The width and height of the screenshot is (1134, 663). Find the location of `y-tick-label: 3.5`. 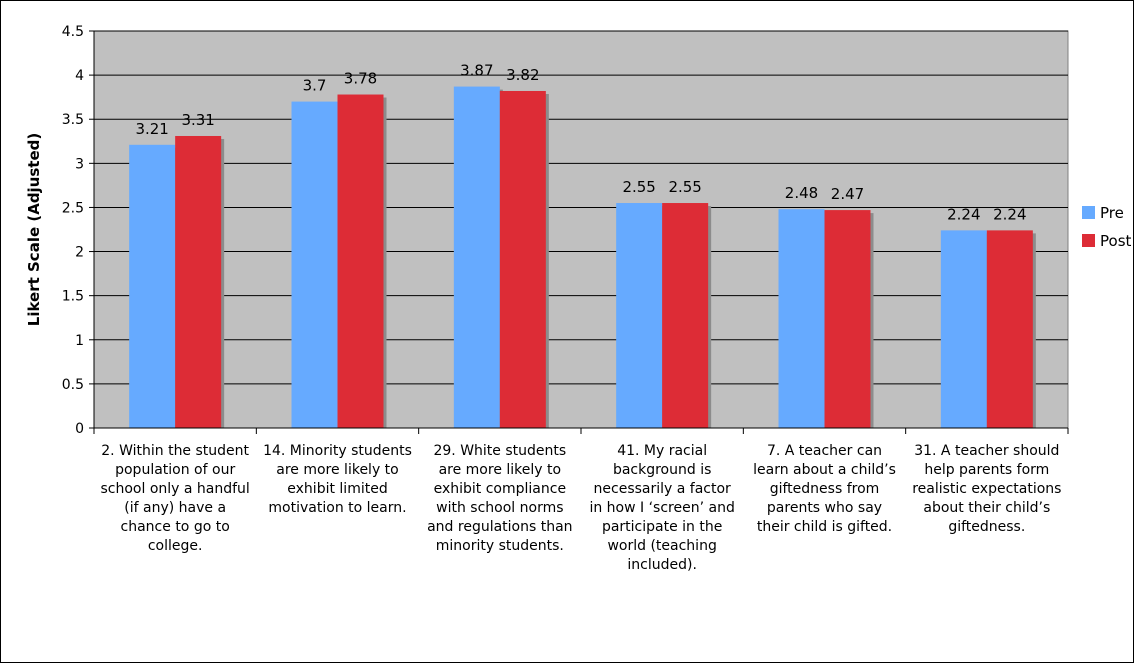

y-tick-label: 3.5 is located at coordinates (73, 120).